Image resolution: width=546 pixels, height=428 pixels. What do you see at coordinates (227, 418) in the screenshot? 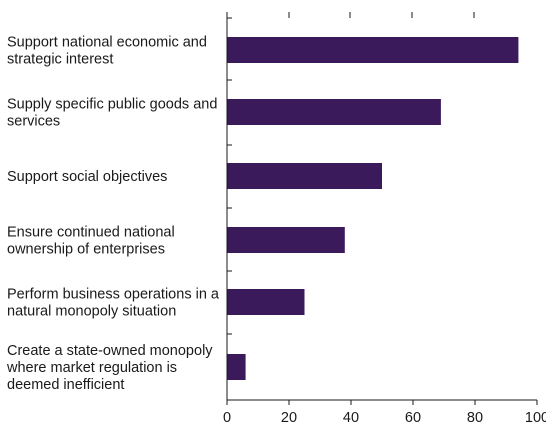
I see `x-tick-label: 0` at bounding box center [227, 418].